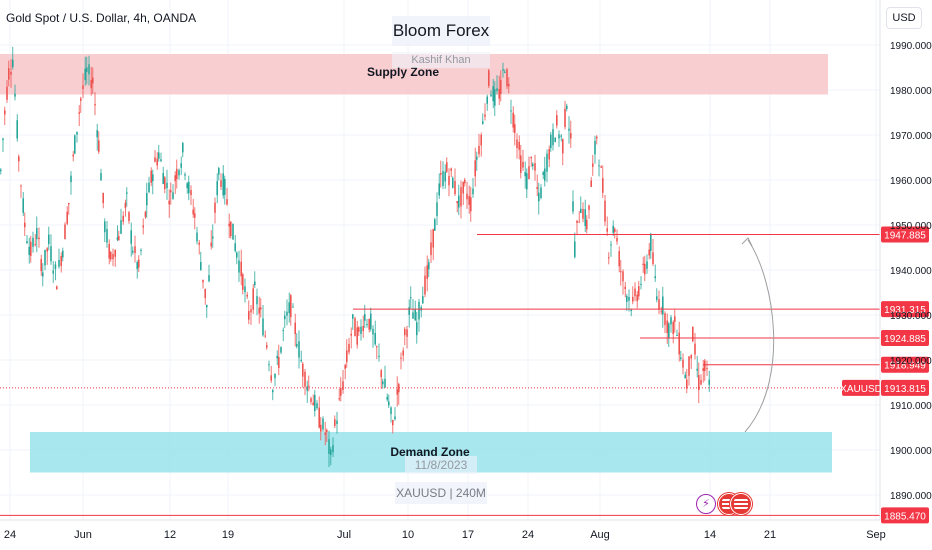  What do you see at coordinates (468, 535) in the screenshot?
I see `time-tick-label: 17` at bounding box center [468, 535].